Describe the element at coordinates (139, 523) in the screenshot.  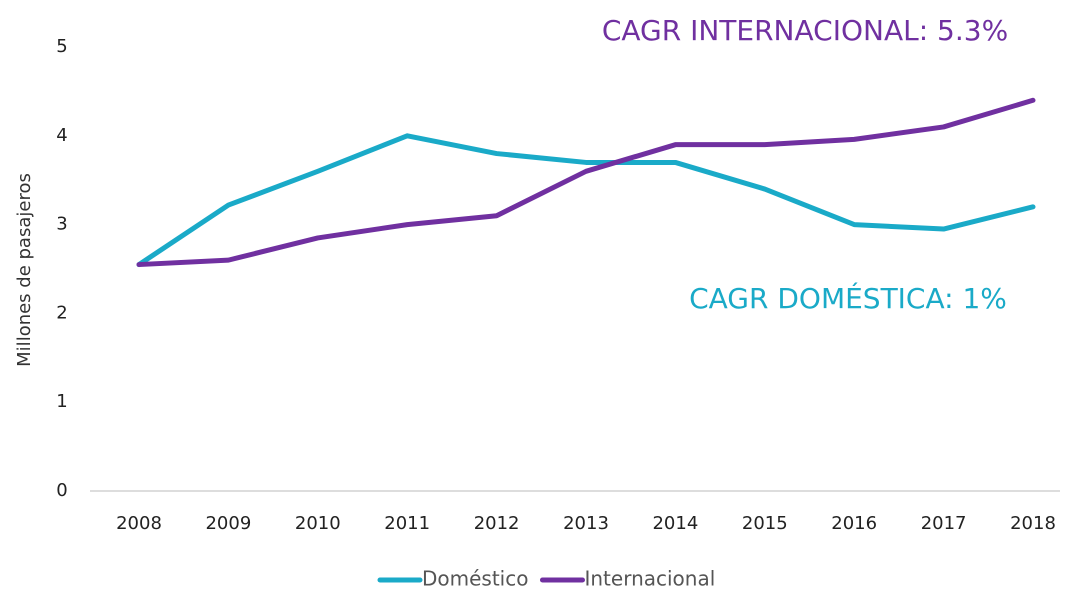
I see `x-tick-label: 2008` at that location.